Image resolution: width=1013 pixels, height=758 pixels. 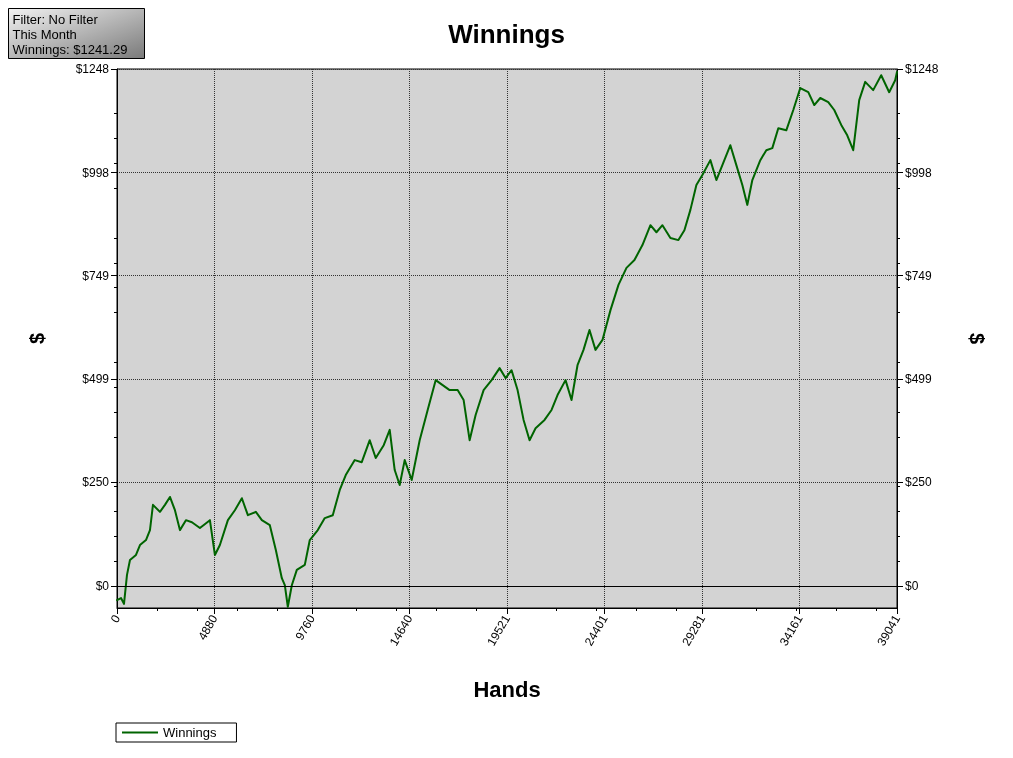 What do you see at coordinates (37, 338) in the screenshot?
I see `y-axis-title: $` at bounding box center [37, 338].